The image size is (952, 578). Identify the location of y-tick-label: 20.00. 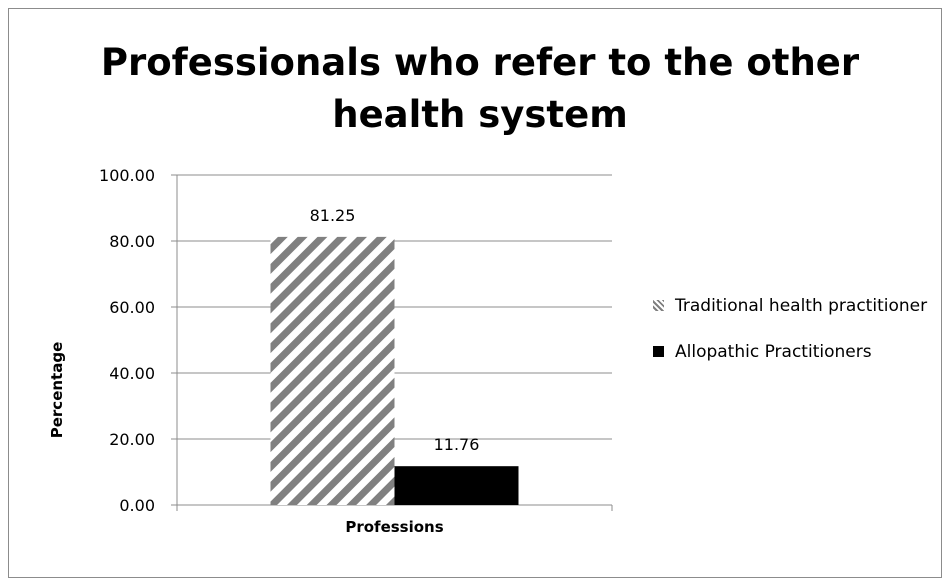
(132, 439).